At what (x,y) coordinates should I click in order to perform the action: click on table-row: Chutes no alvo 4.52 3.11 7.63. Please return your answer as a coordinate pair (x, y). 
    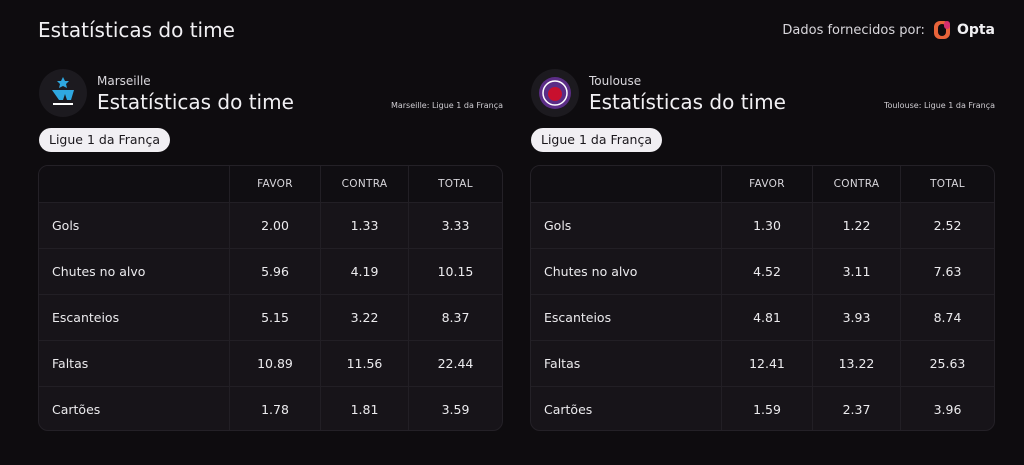
    Looking at the image, I should click on (762, 271).